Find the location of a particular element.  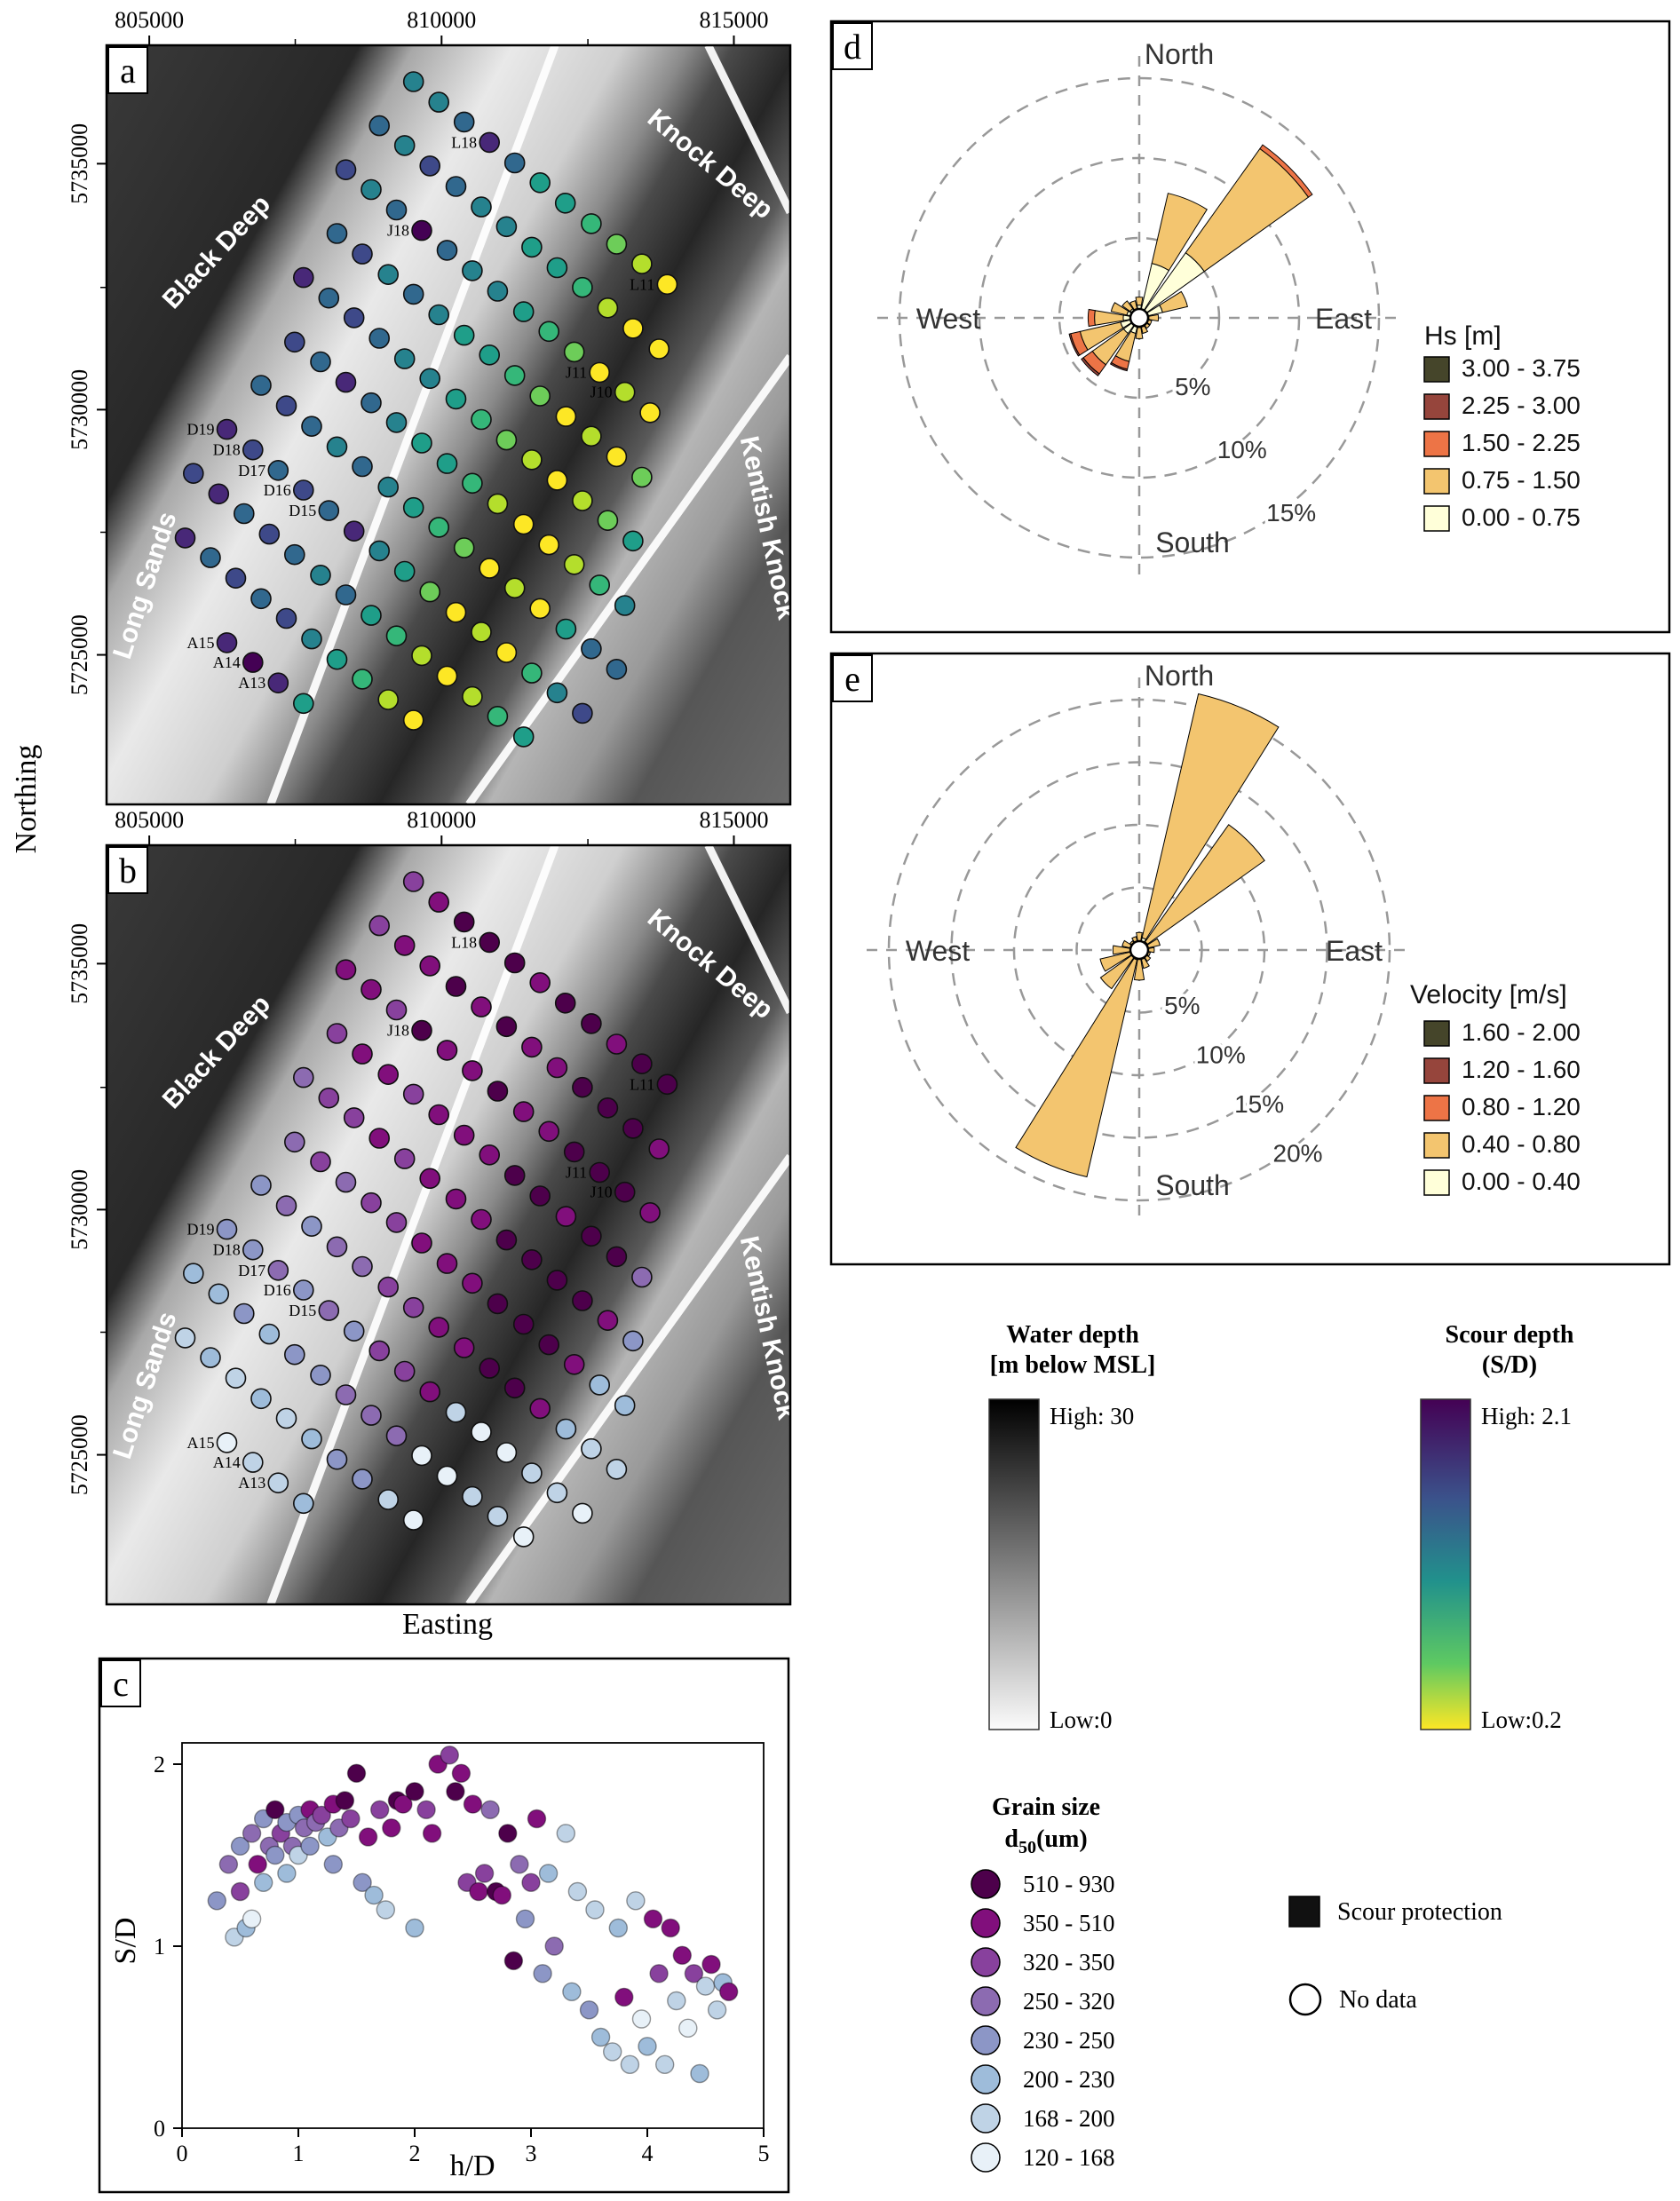

grain-size-swatch is located at coordinates (986, 2157).